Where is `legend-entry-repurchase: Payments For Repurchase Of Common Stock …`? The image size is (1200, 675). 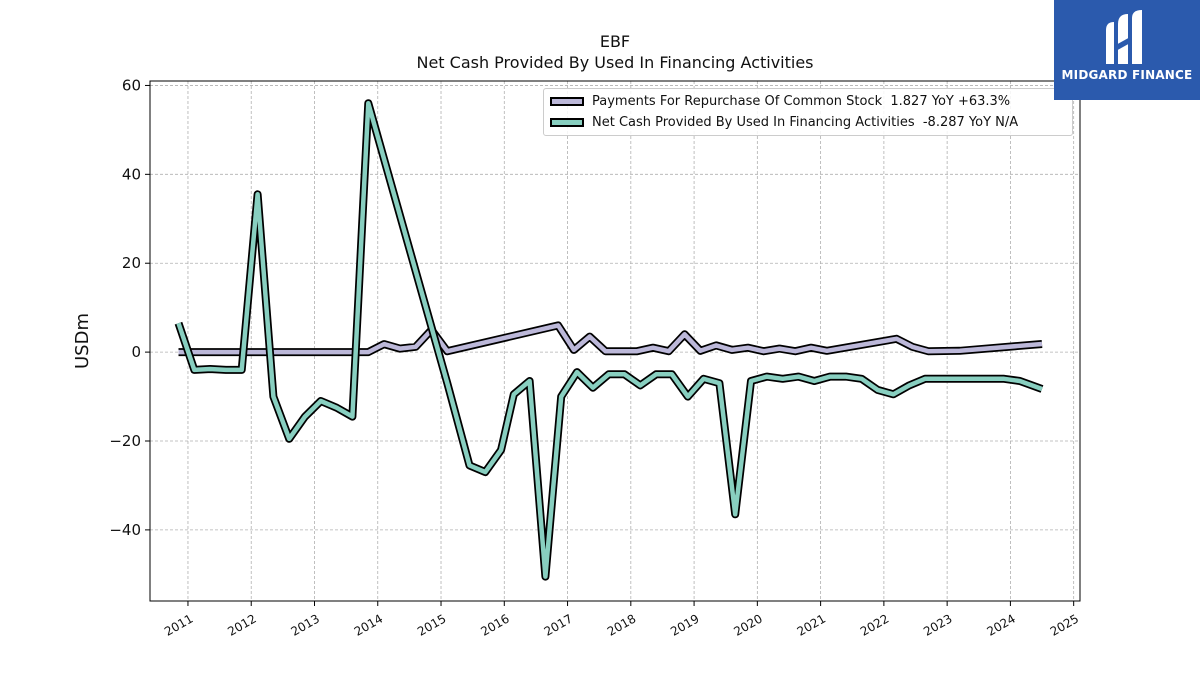
legend-entry-repurchase: Payments For Repurchase Of Common Stock … is located at coordinates (780, 101).